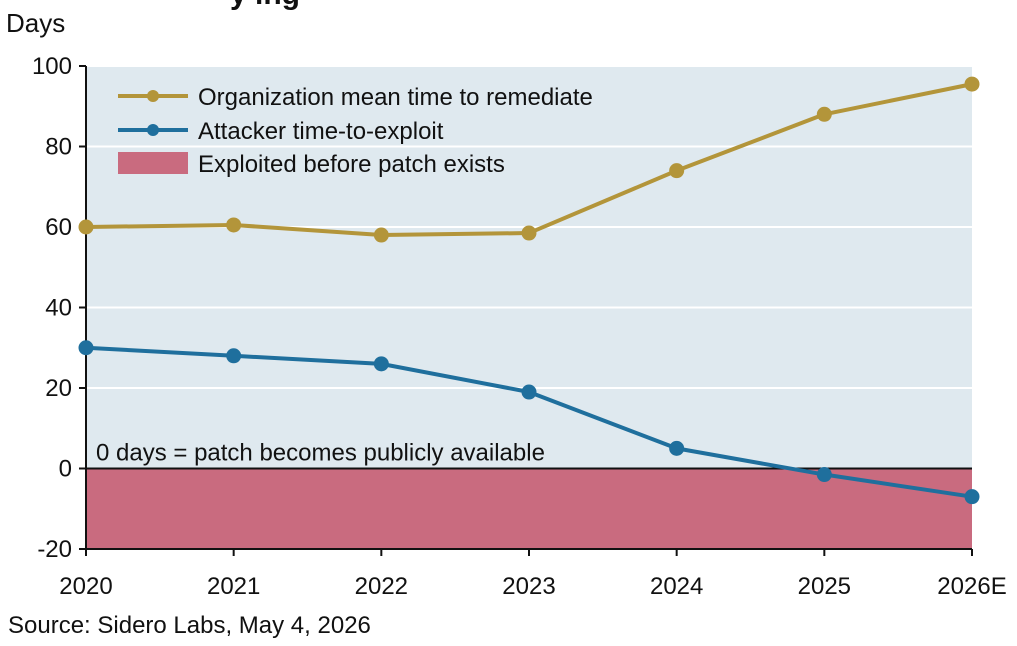 The height and width of the screenshot is (646, 1017). What do you see at coordinates (85, 586) in the screenshot?
I see `x-tick-label-2020: 2020` at bounding box center [85, 586].